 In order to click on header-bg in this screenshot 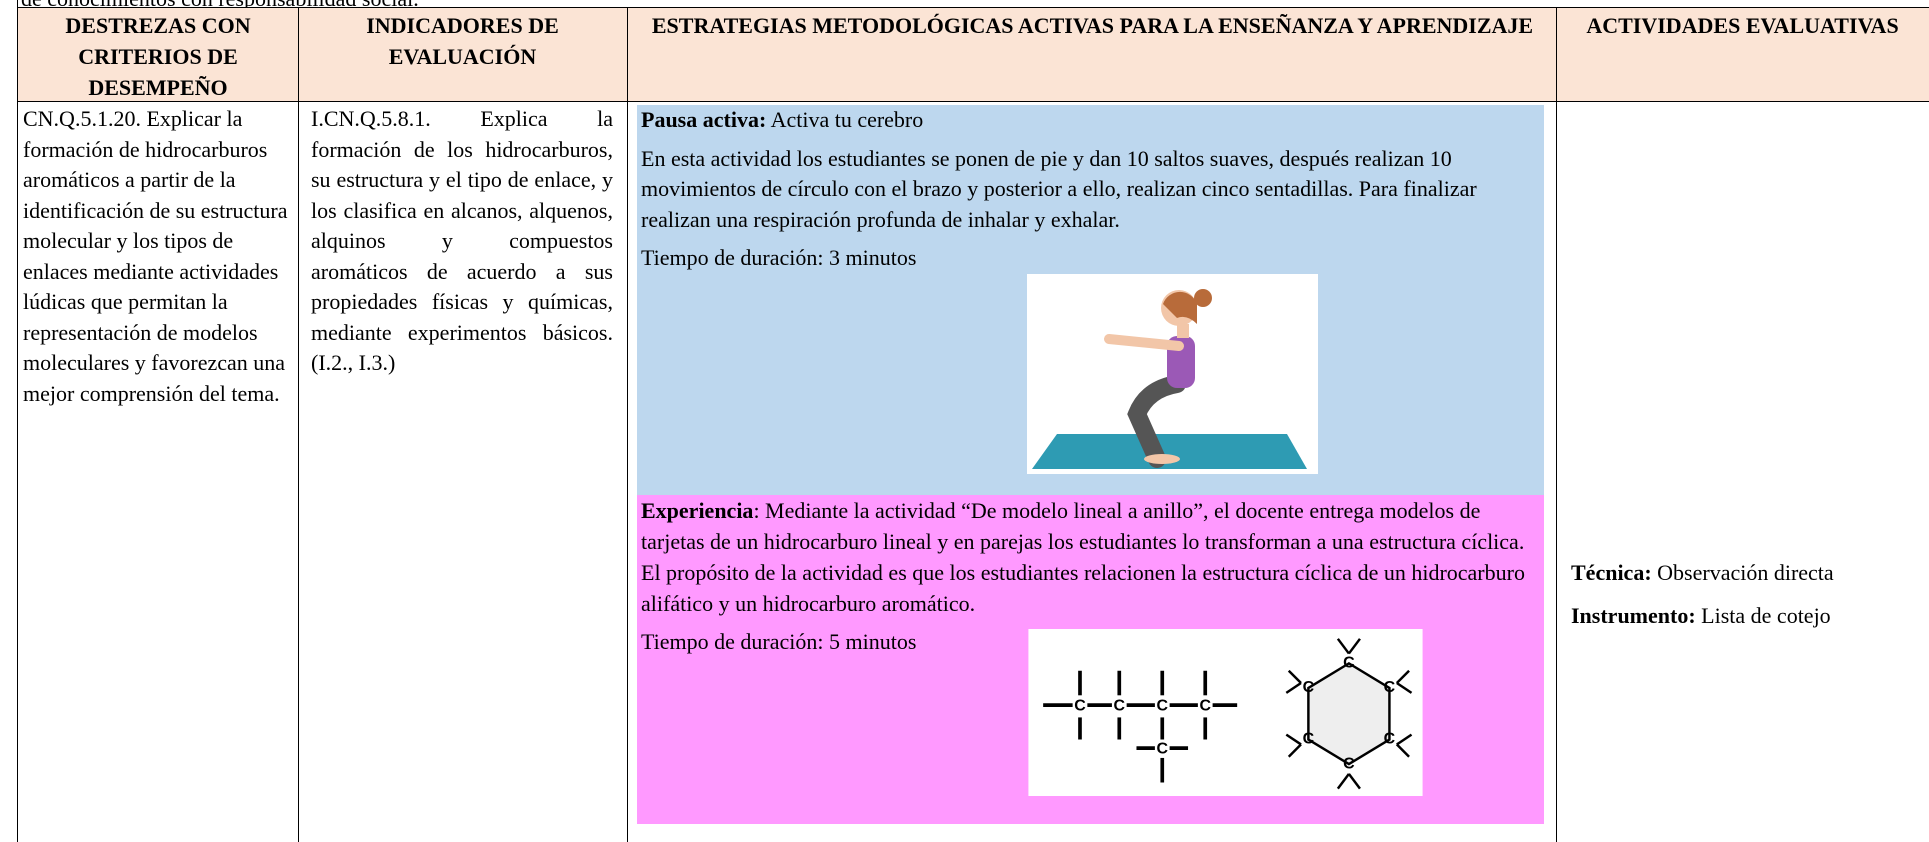, I will do `click(973, 54)`.